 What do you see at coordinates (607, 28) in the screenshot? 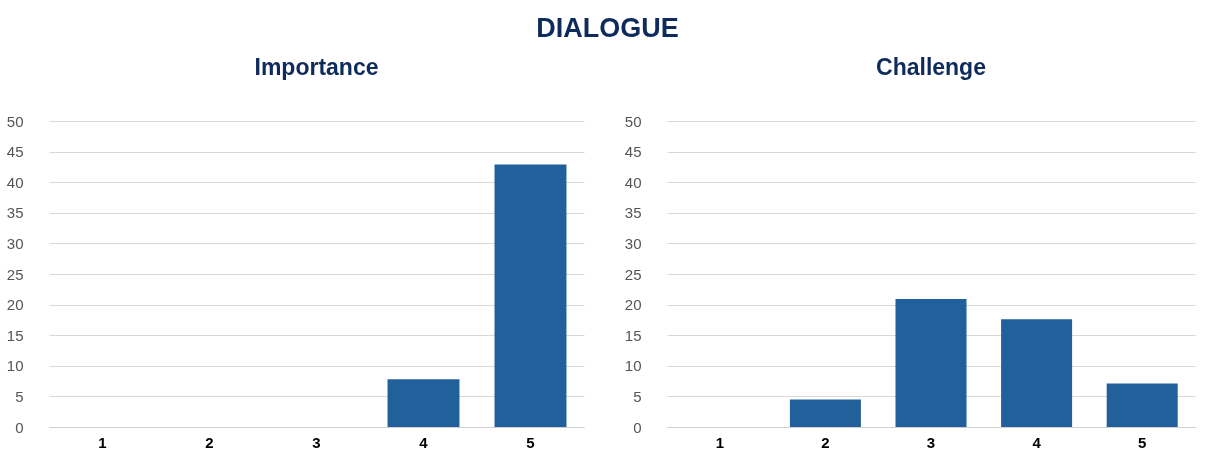
I see `text: DIALOGUE` at bounding box center [607, 28].